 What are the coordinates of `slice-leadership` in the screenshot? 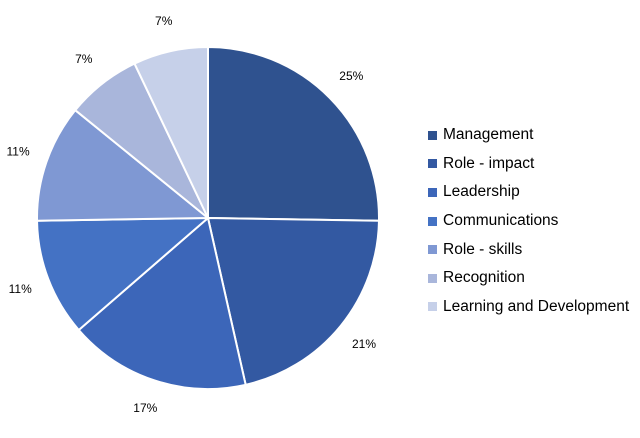 It's located at (162, 303).